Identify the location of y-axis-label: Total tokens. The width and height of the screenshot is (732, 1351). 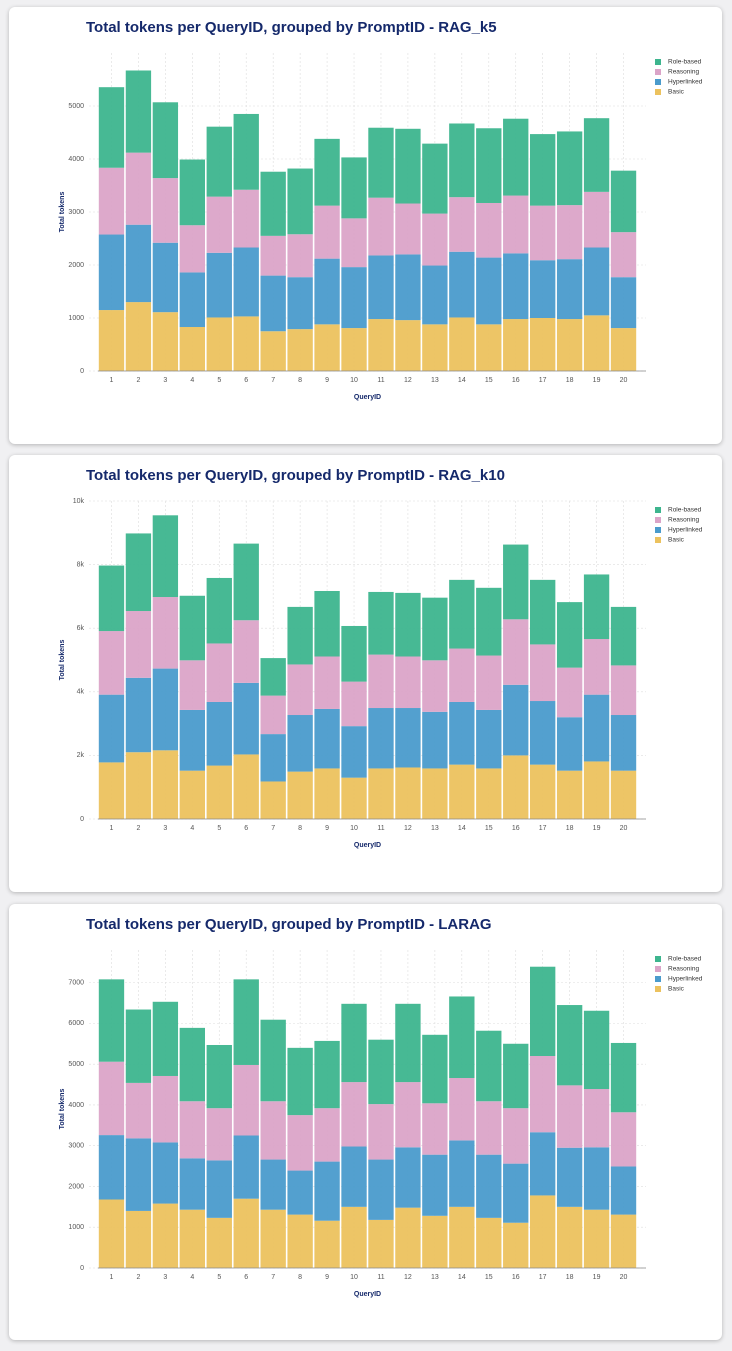
(62, 660).